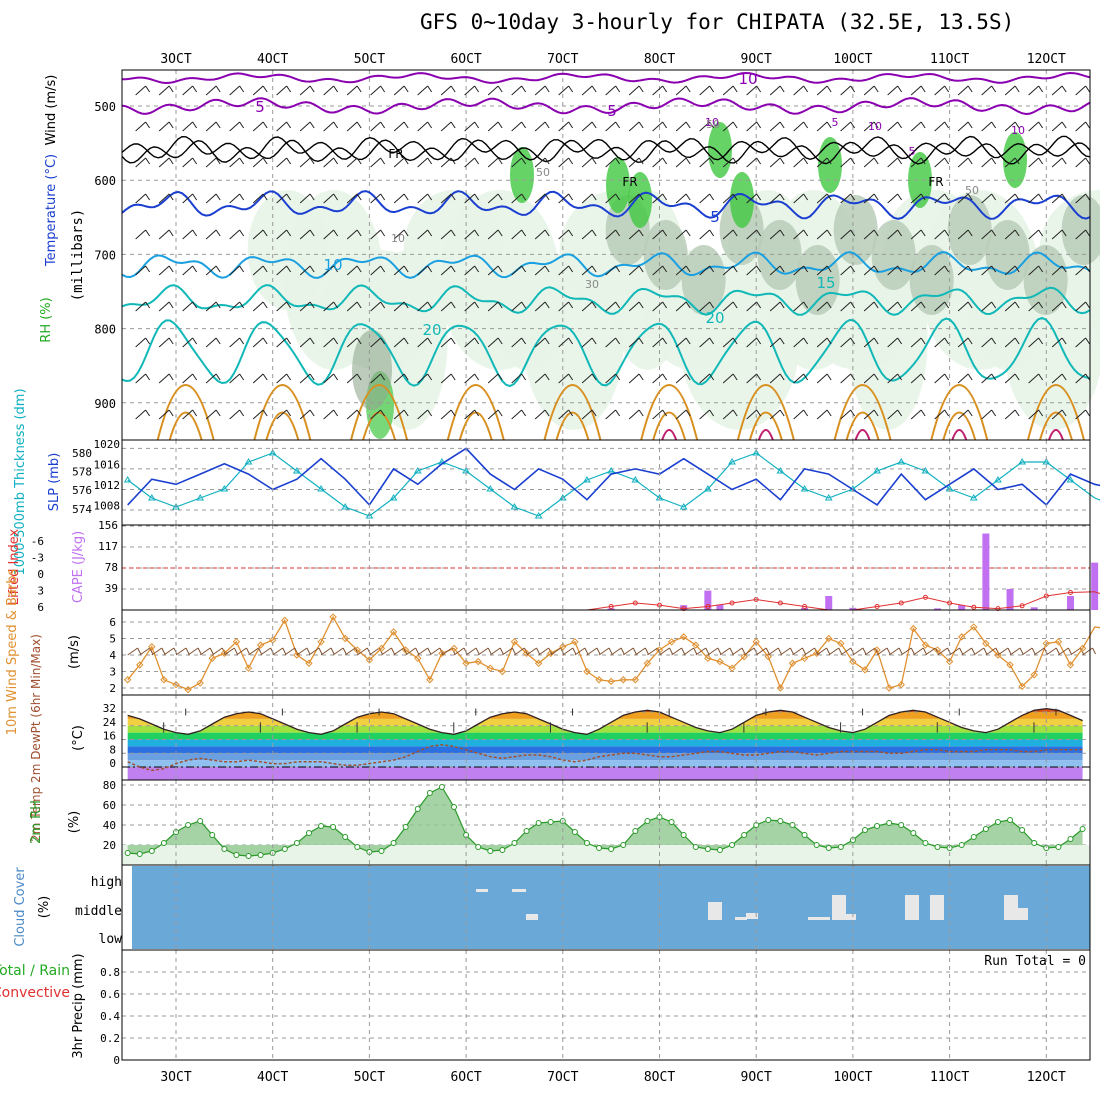 The image size is (1100, 1100). I want to click on wind-units-label: (m/s), so click(74, 652).